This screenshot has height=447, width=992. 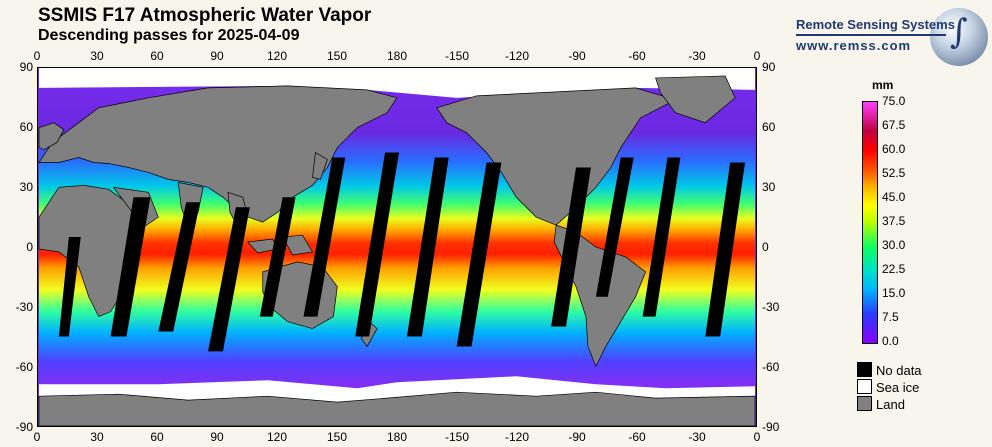 I want to click on legend-no-data: No data, so click(x=889, y=370).